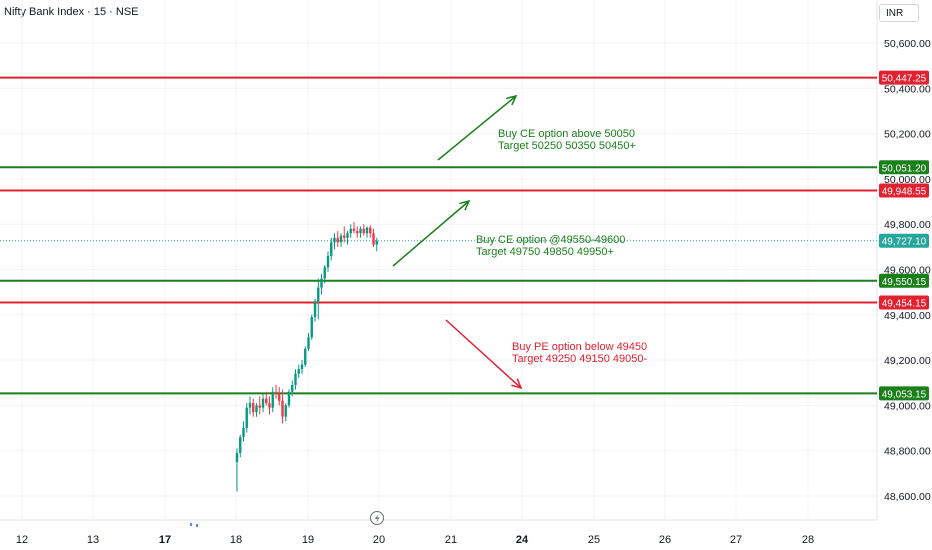 Image resolution: width=932 pixels, height=550 pixels. Describe the element at coordinates (165, 540) in the screenshot. I see `x-tick-label: 17` at that location.